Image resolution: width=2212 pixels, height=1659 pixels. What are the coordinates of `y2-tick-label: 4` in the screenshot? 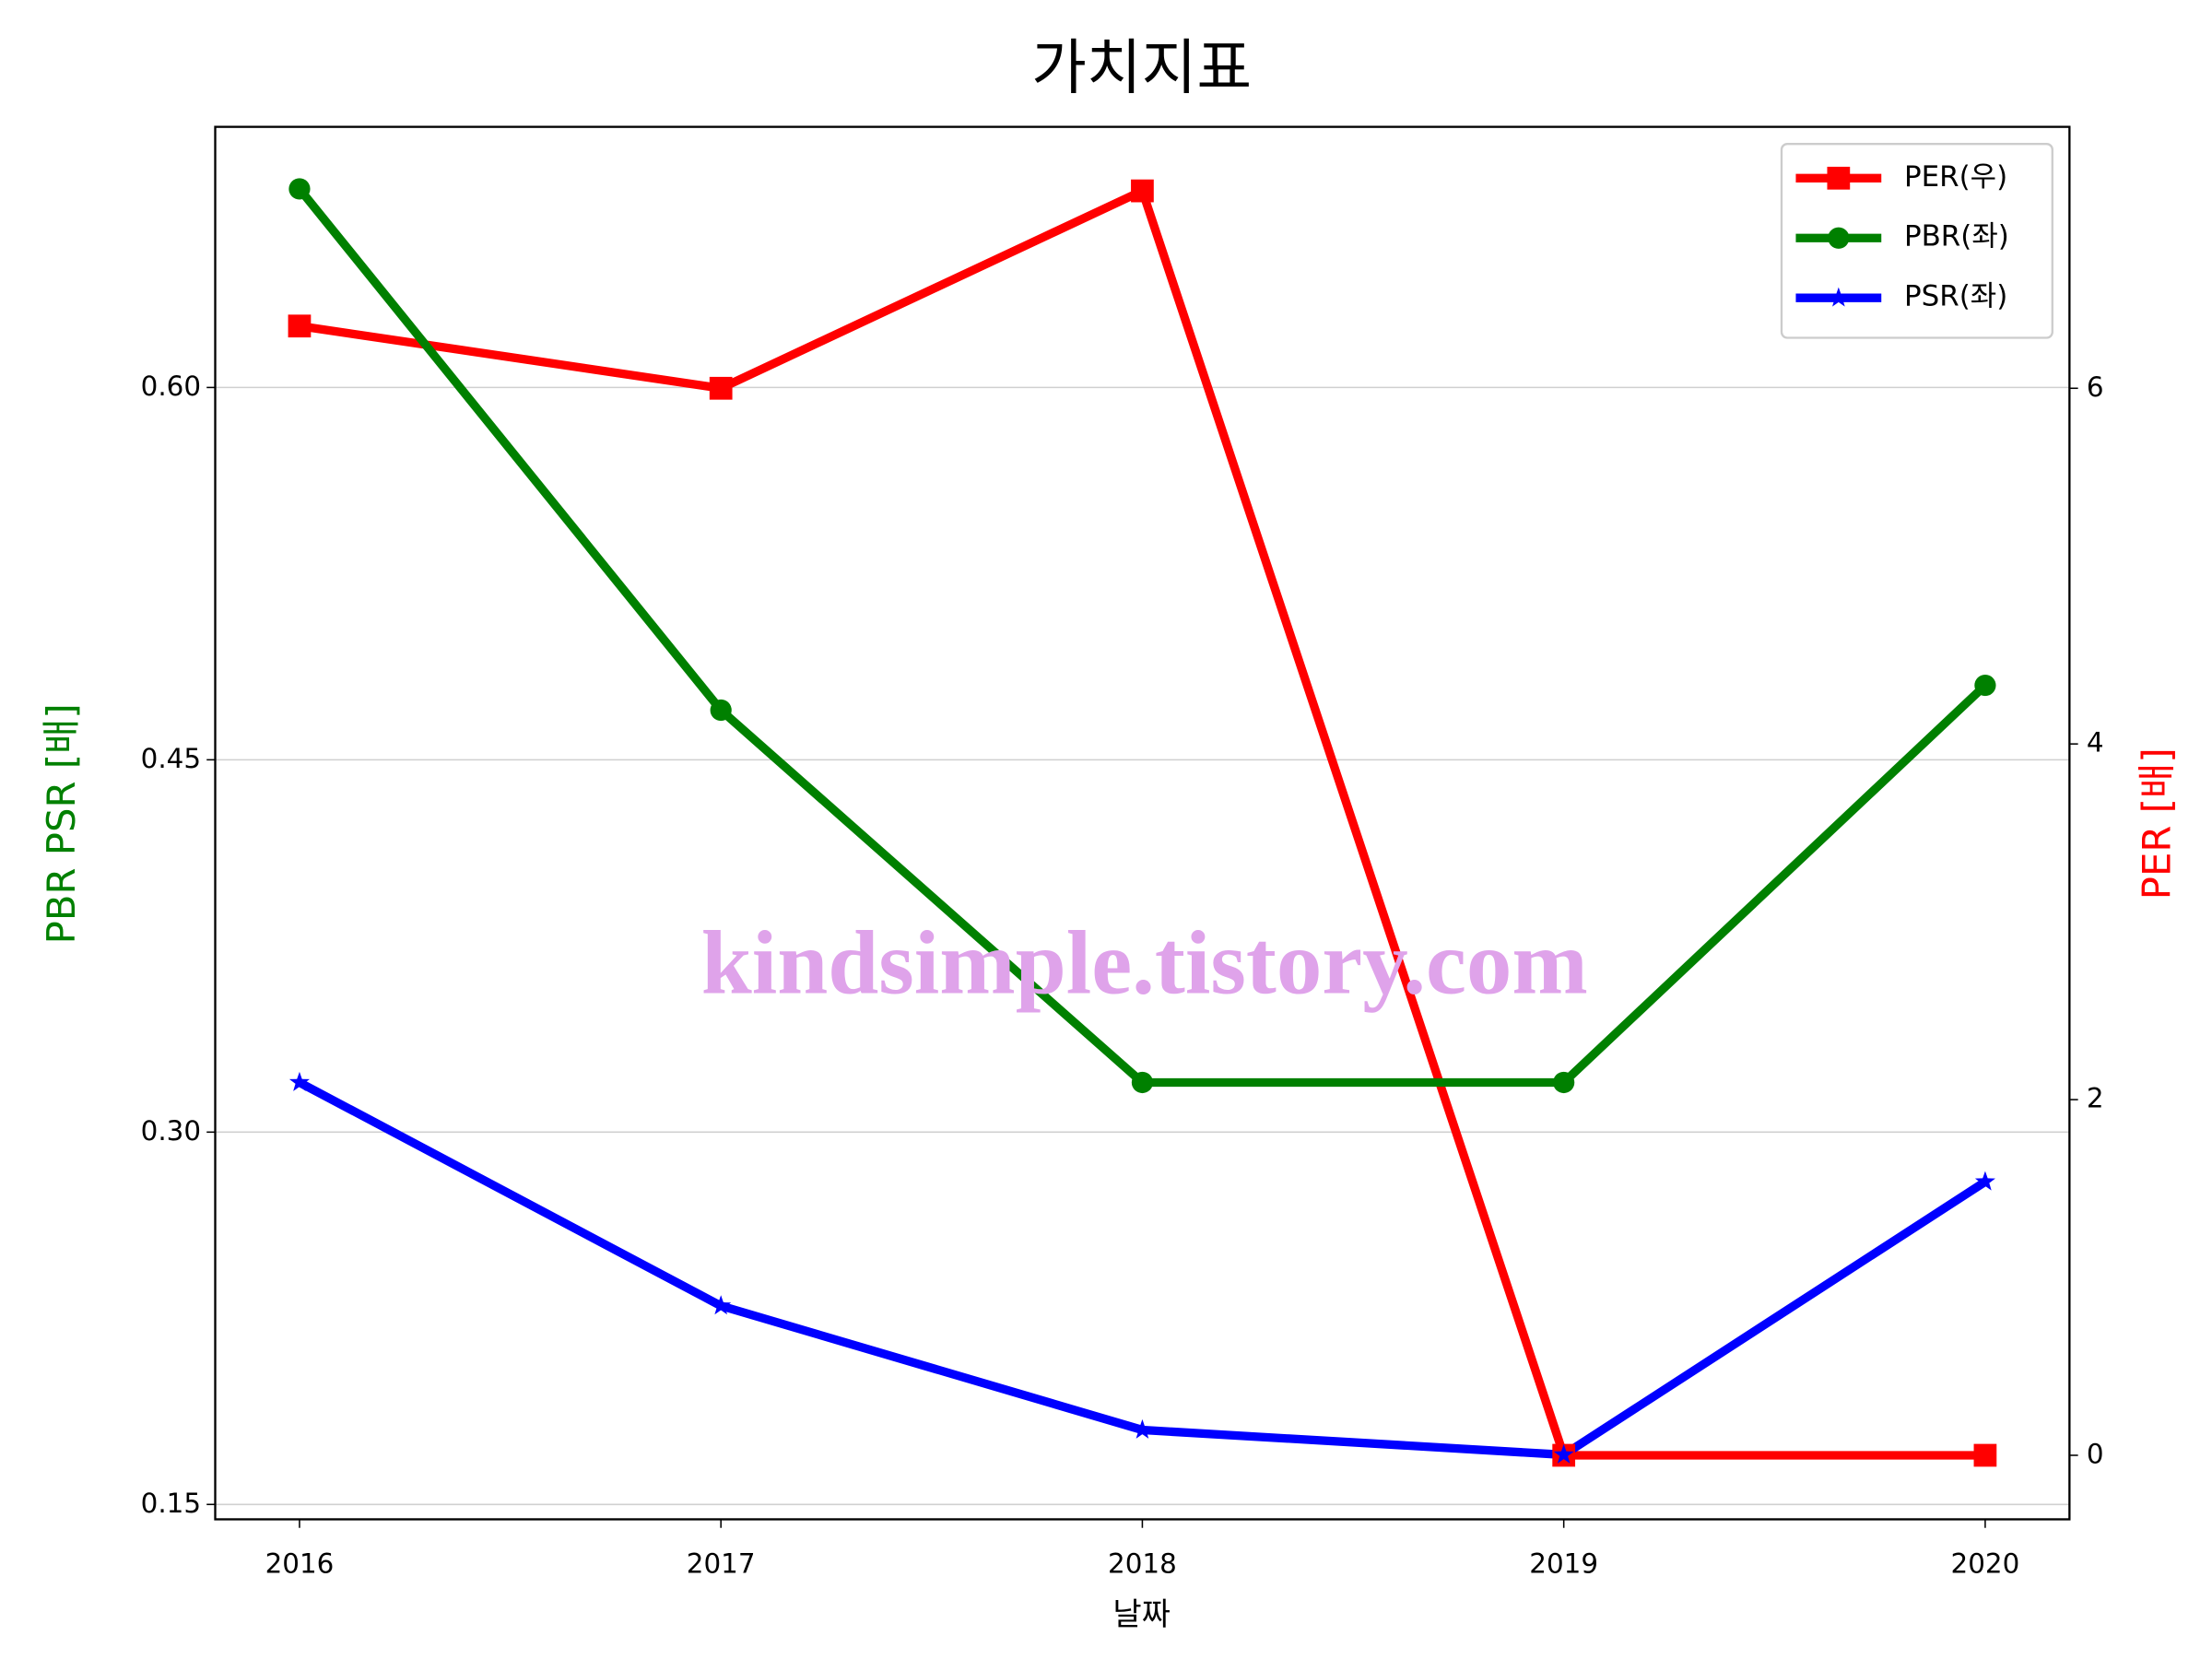 It's located at (2095, 743).